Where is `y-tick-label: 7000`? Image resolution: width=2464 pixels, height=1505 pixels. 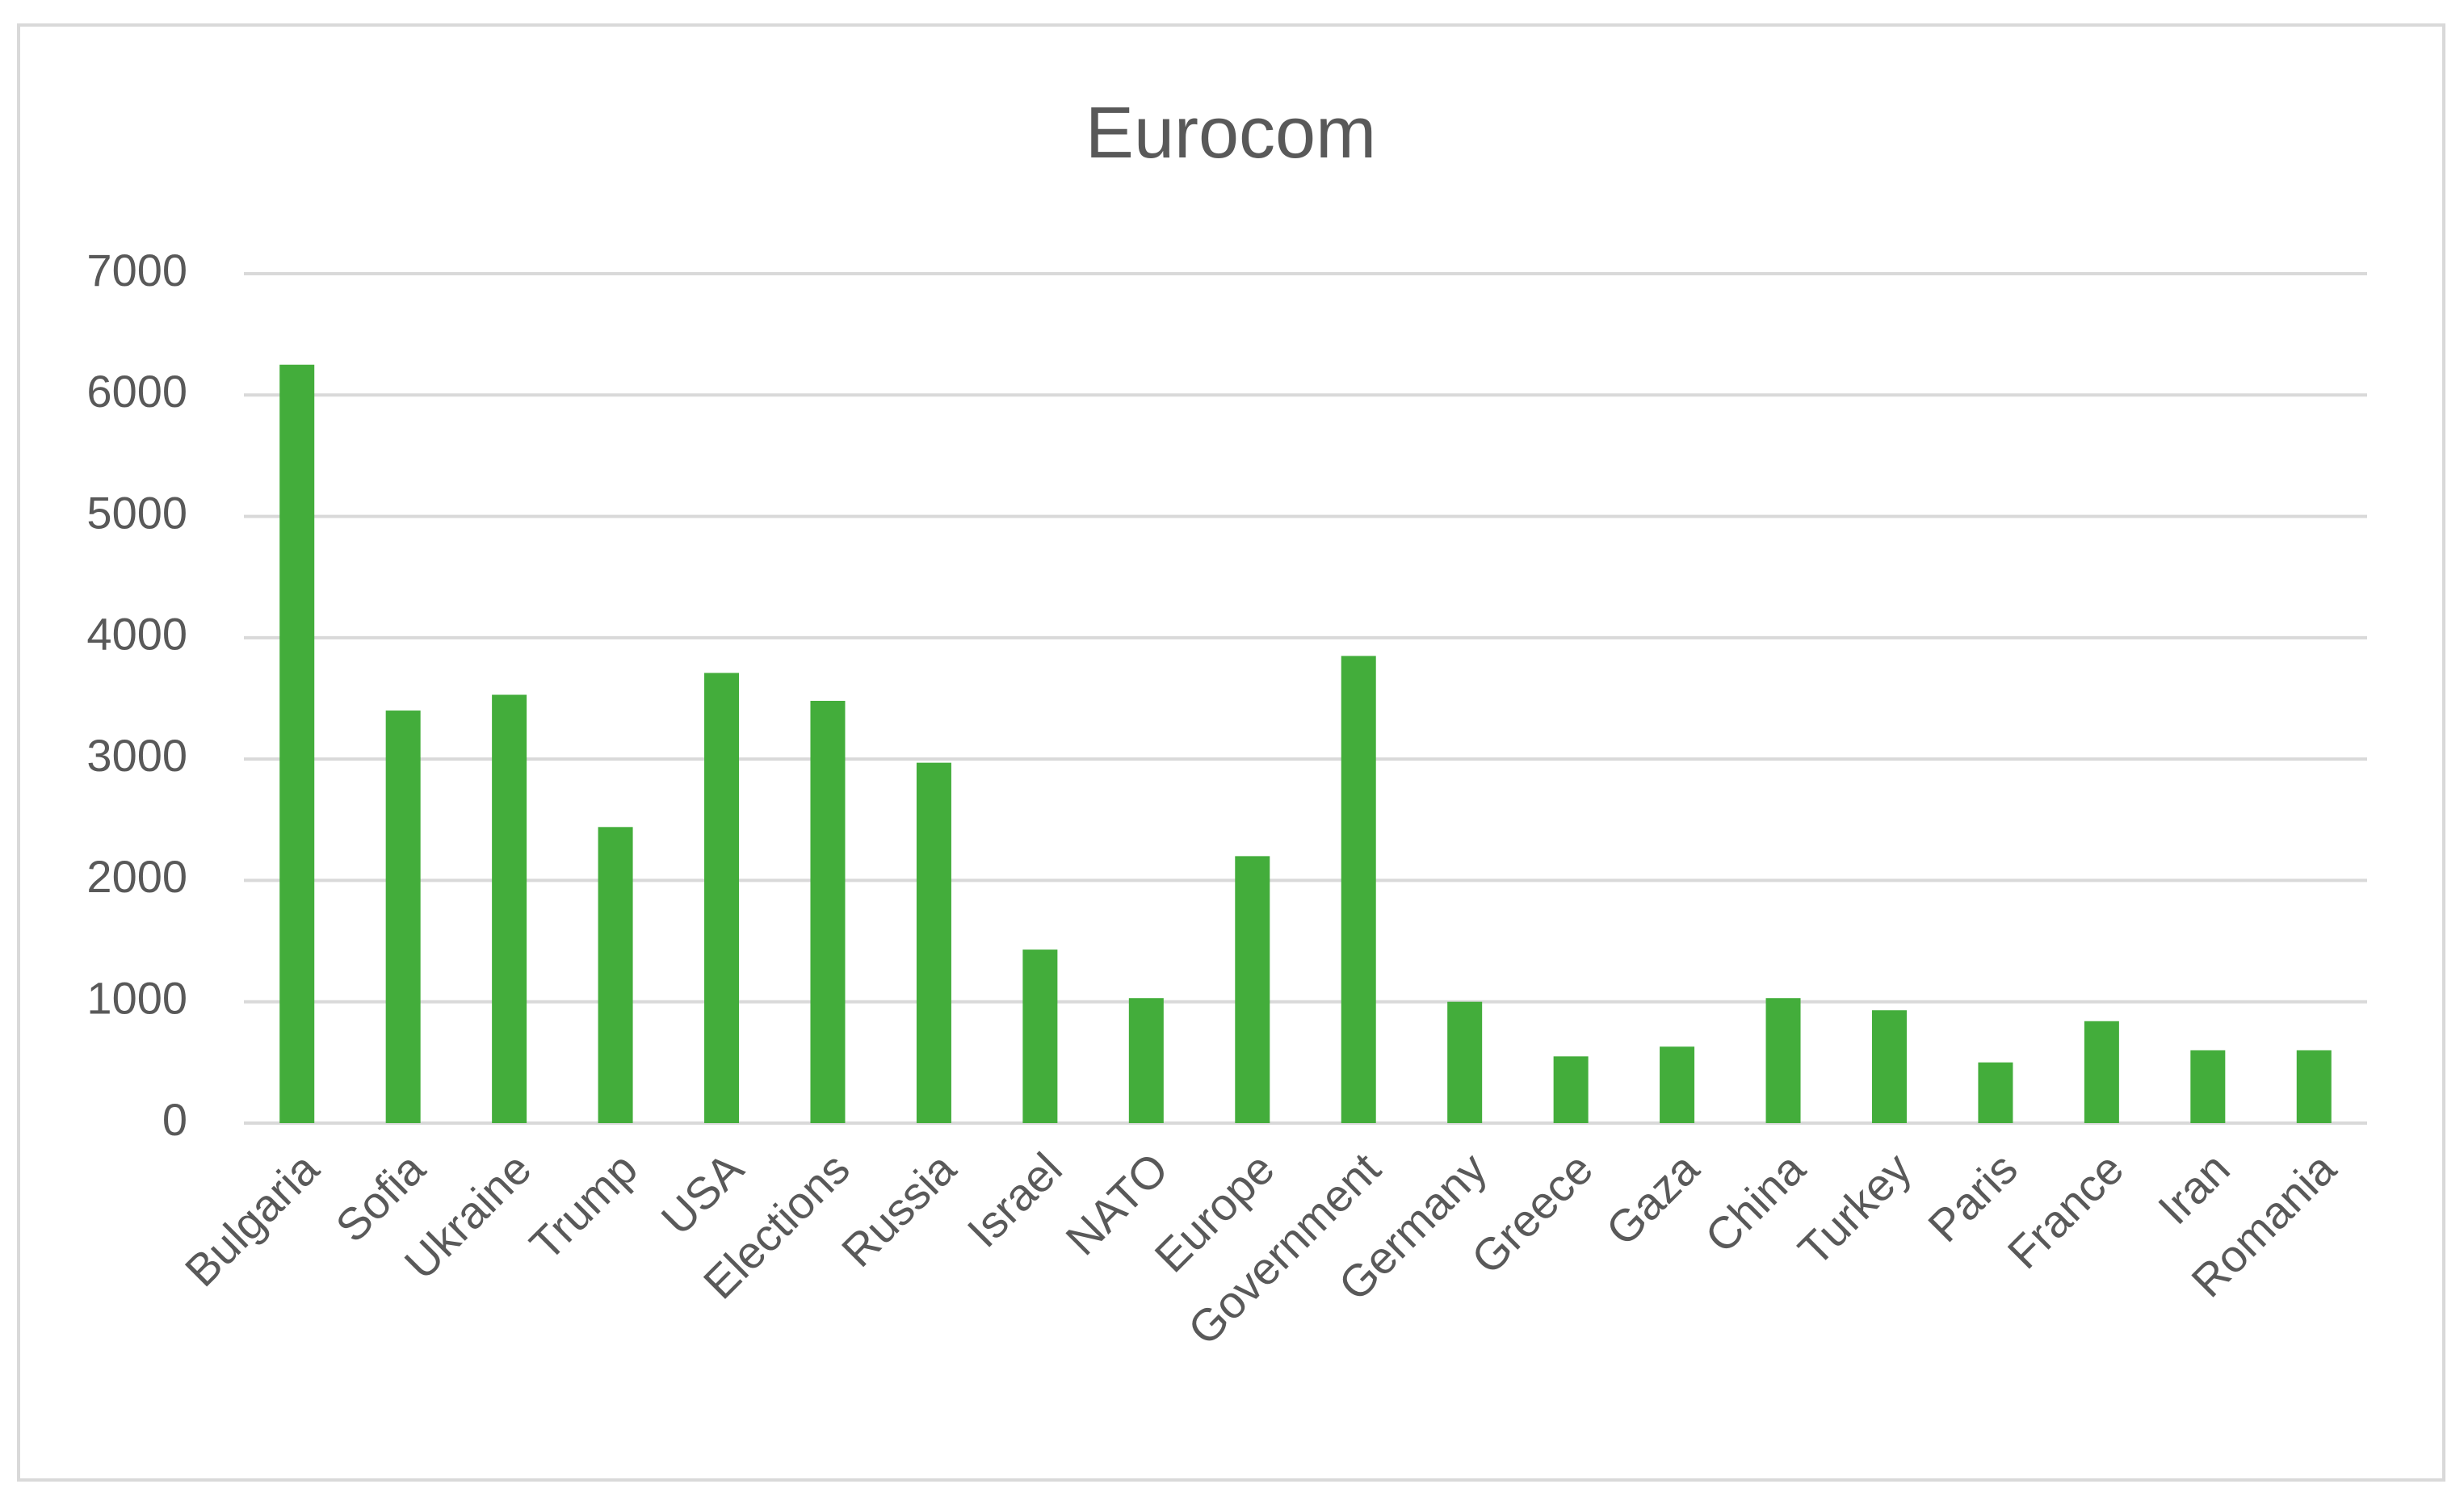 y-tick-label: 7000 is located at coordinates (136, 270).